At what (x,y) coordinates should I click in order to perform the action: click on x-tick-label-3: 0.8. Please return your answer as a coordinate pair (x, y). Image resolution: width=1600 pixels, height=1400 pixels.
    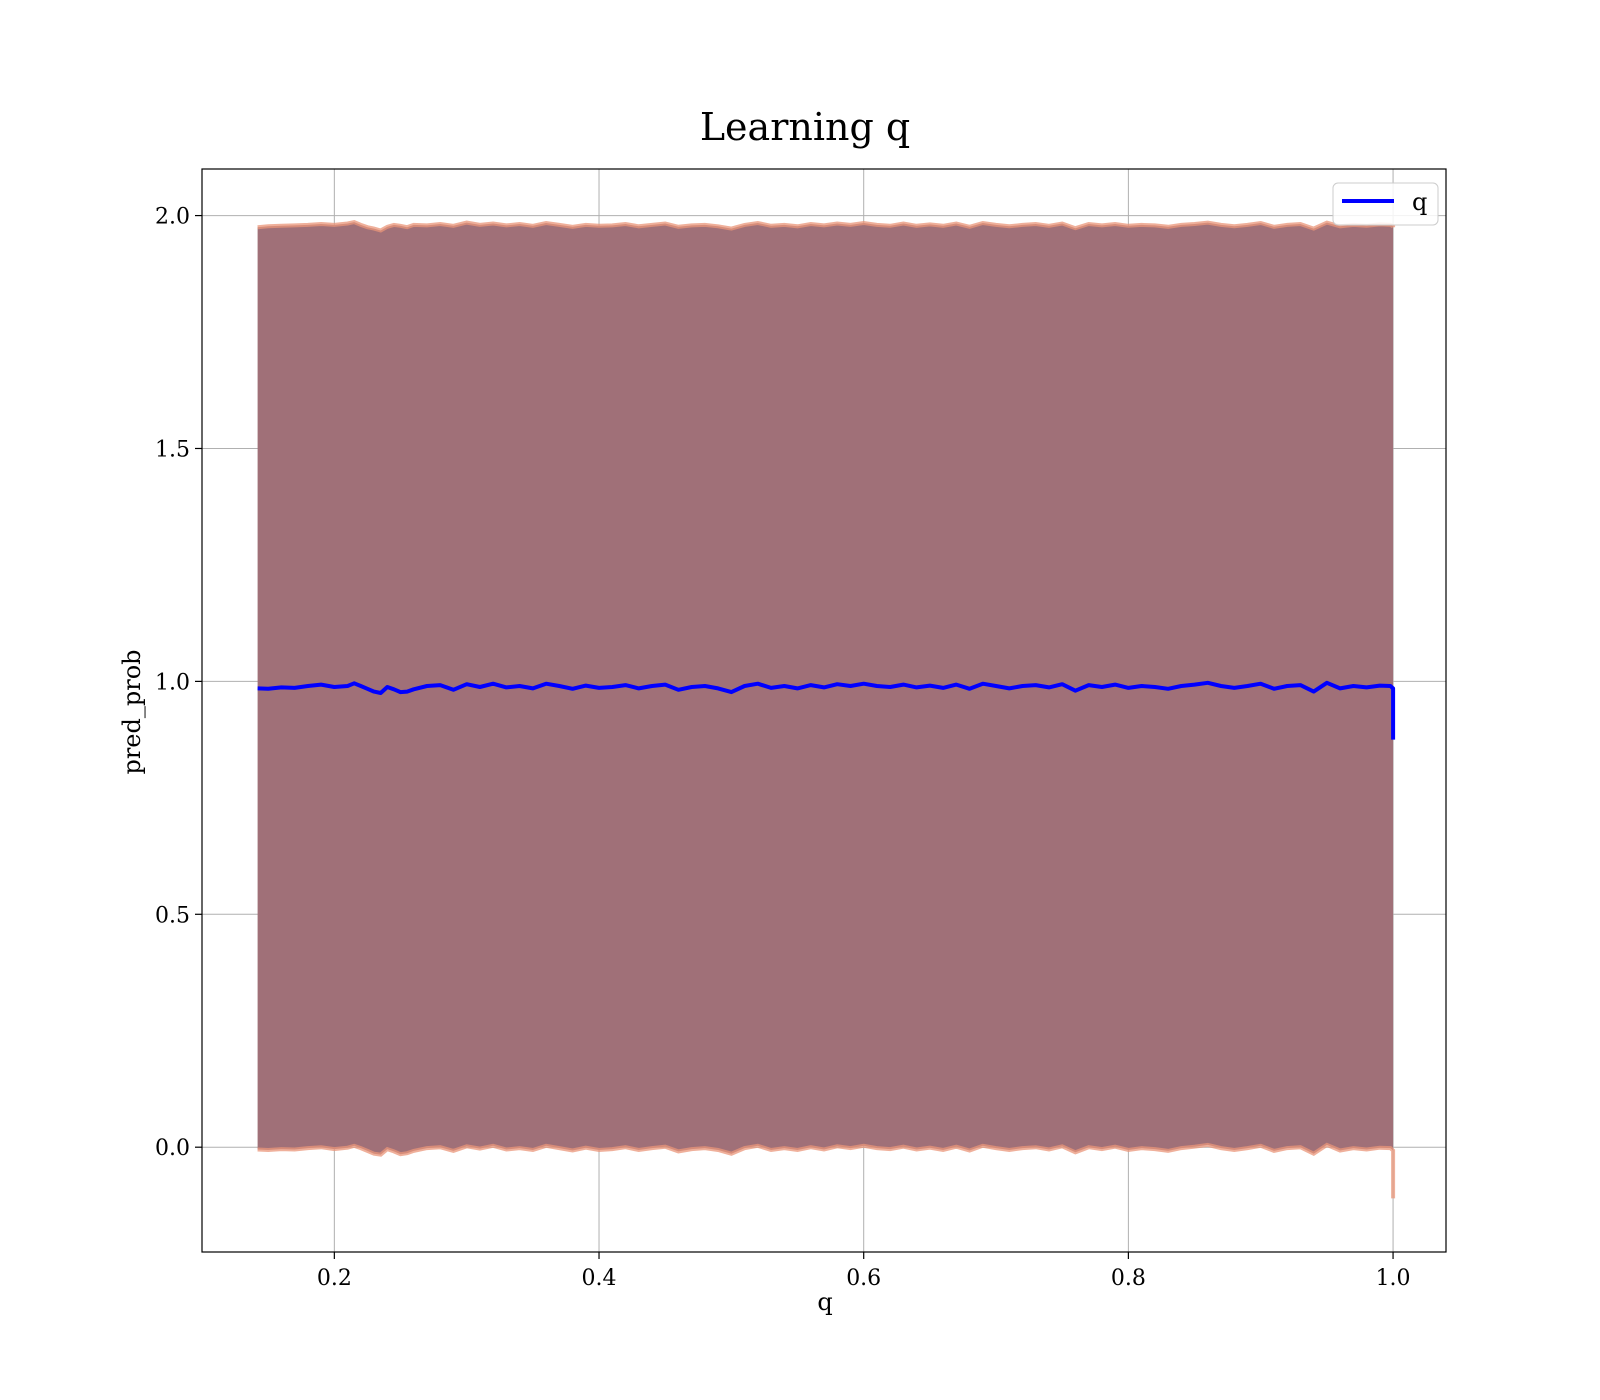
    Looking at the image, I should click on (1128, 1278).